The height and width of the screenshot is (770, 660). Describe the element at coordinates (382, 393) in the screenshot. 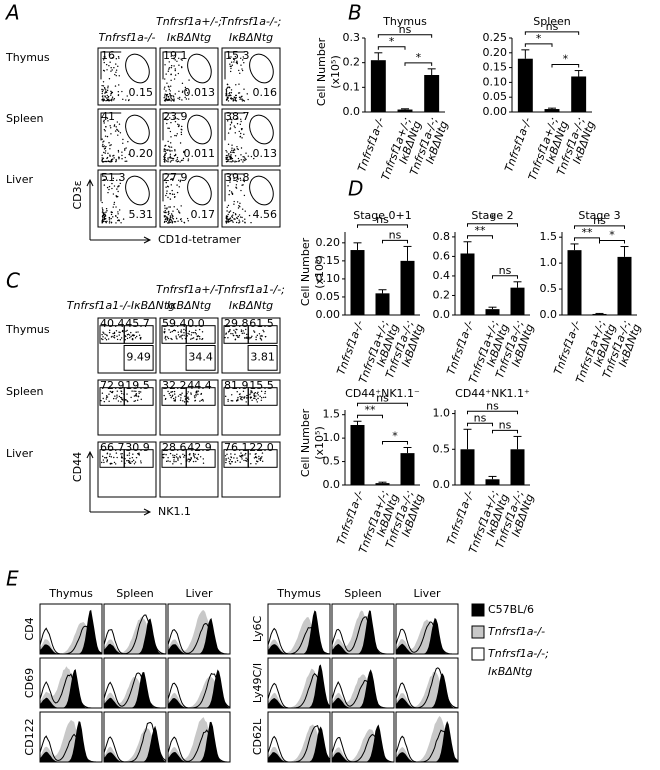

I see `chart-title: CD44⁺NK1.1⁻` at that location.